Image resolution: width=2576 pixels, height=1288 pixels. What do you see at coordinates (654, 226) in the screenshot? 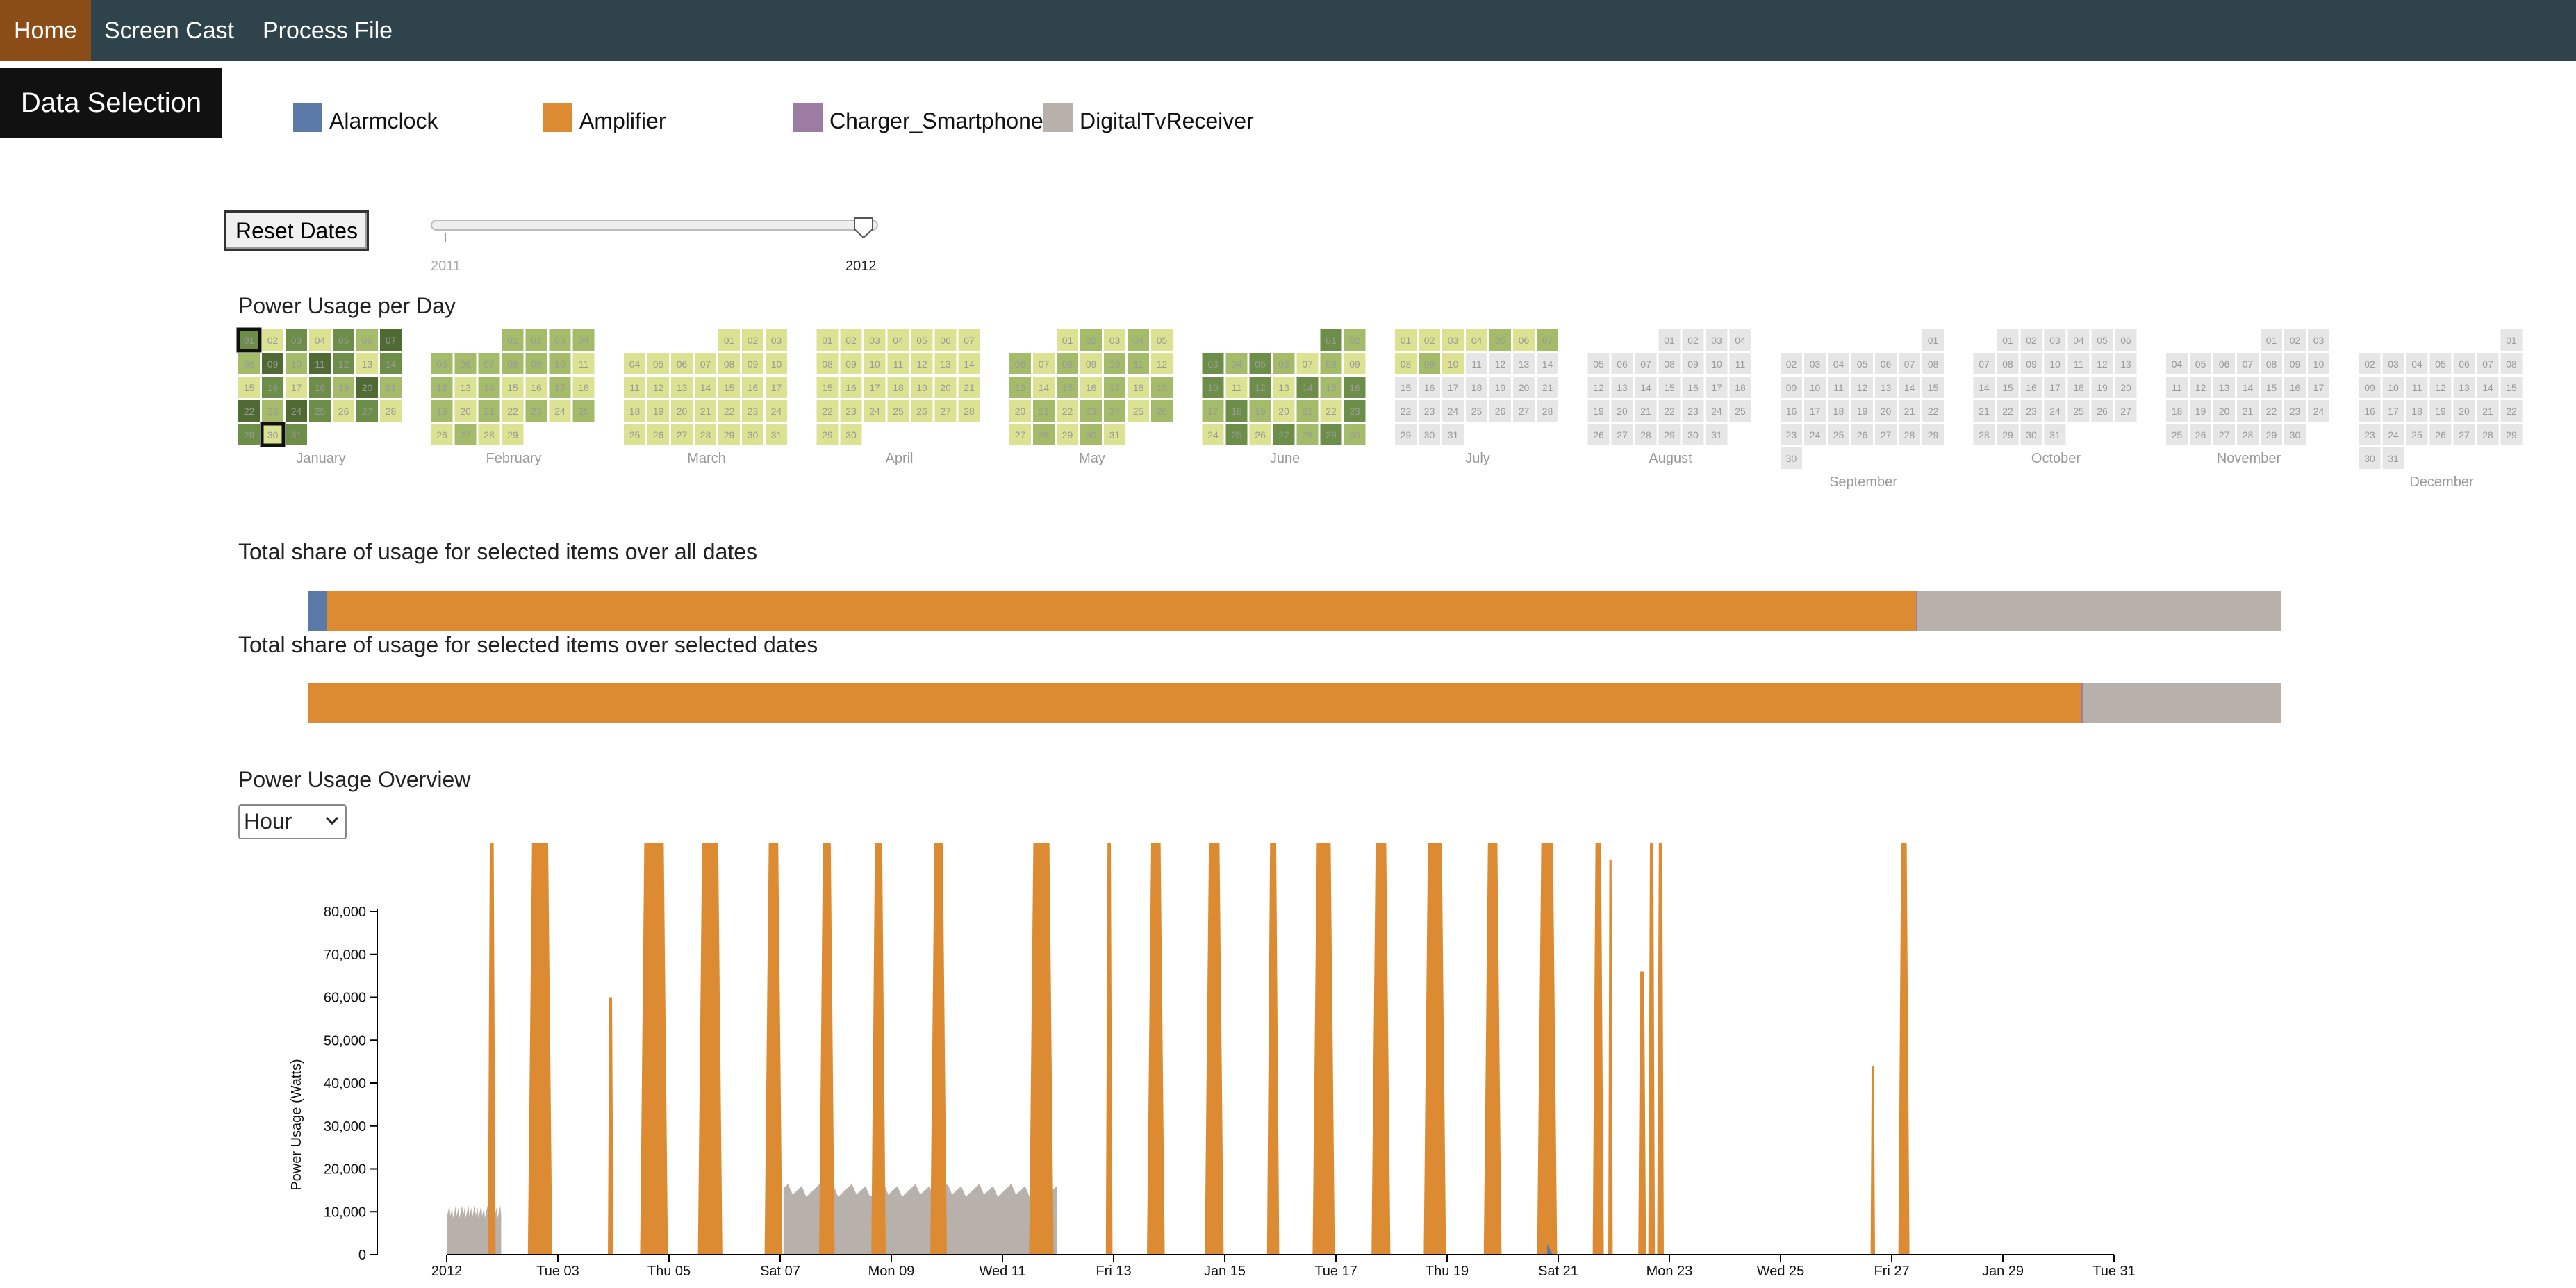
I see `year-slider-track` at bounding box center [654, 226].